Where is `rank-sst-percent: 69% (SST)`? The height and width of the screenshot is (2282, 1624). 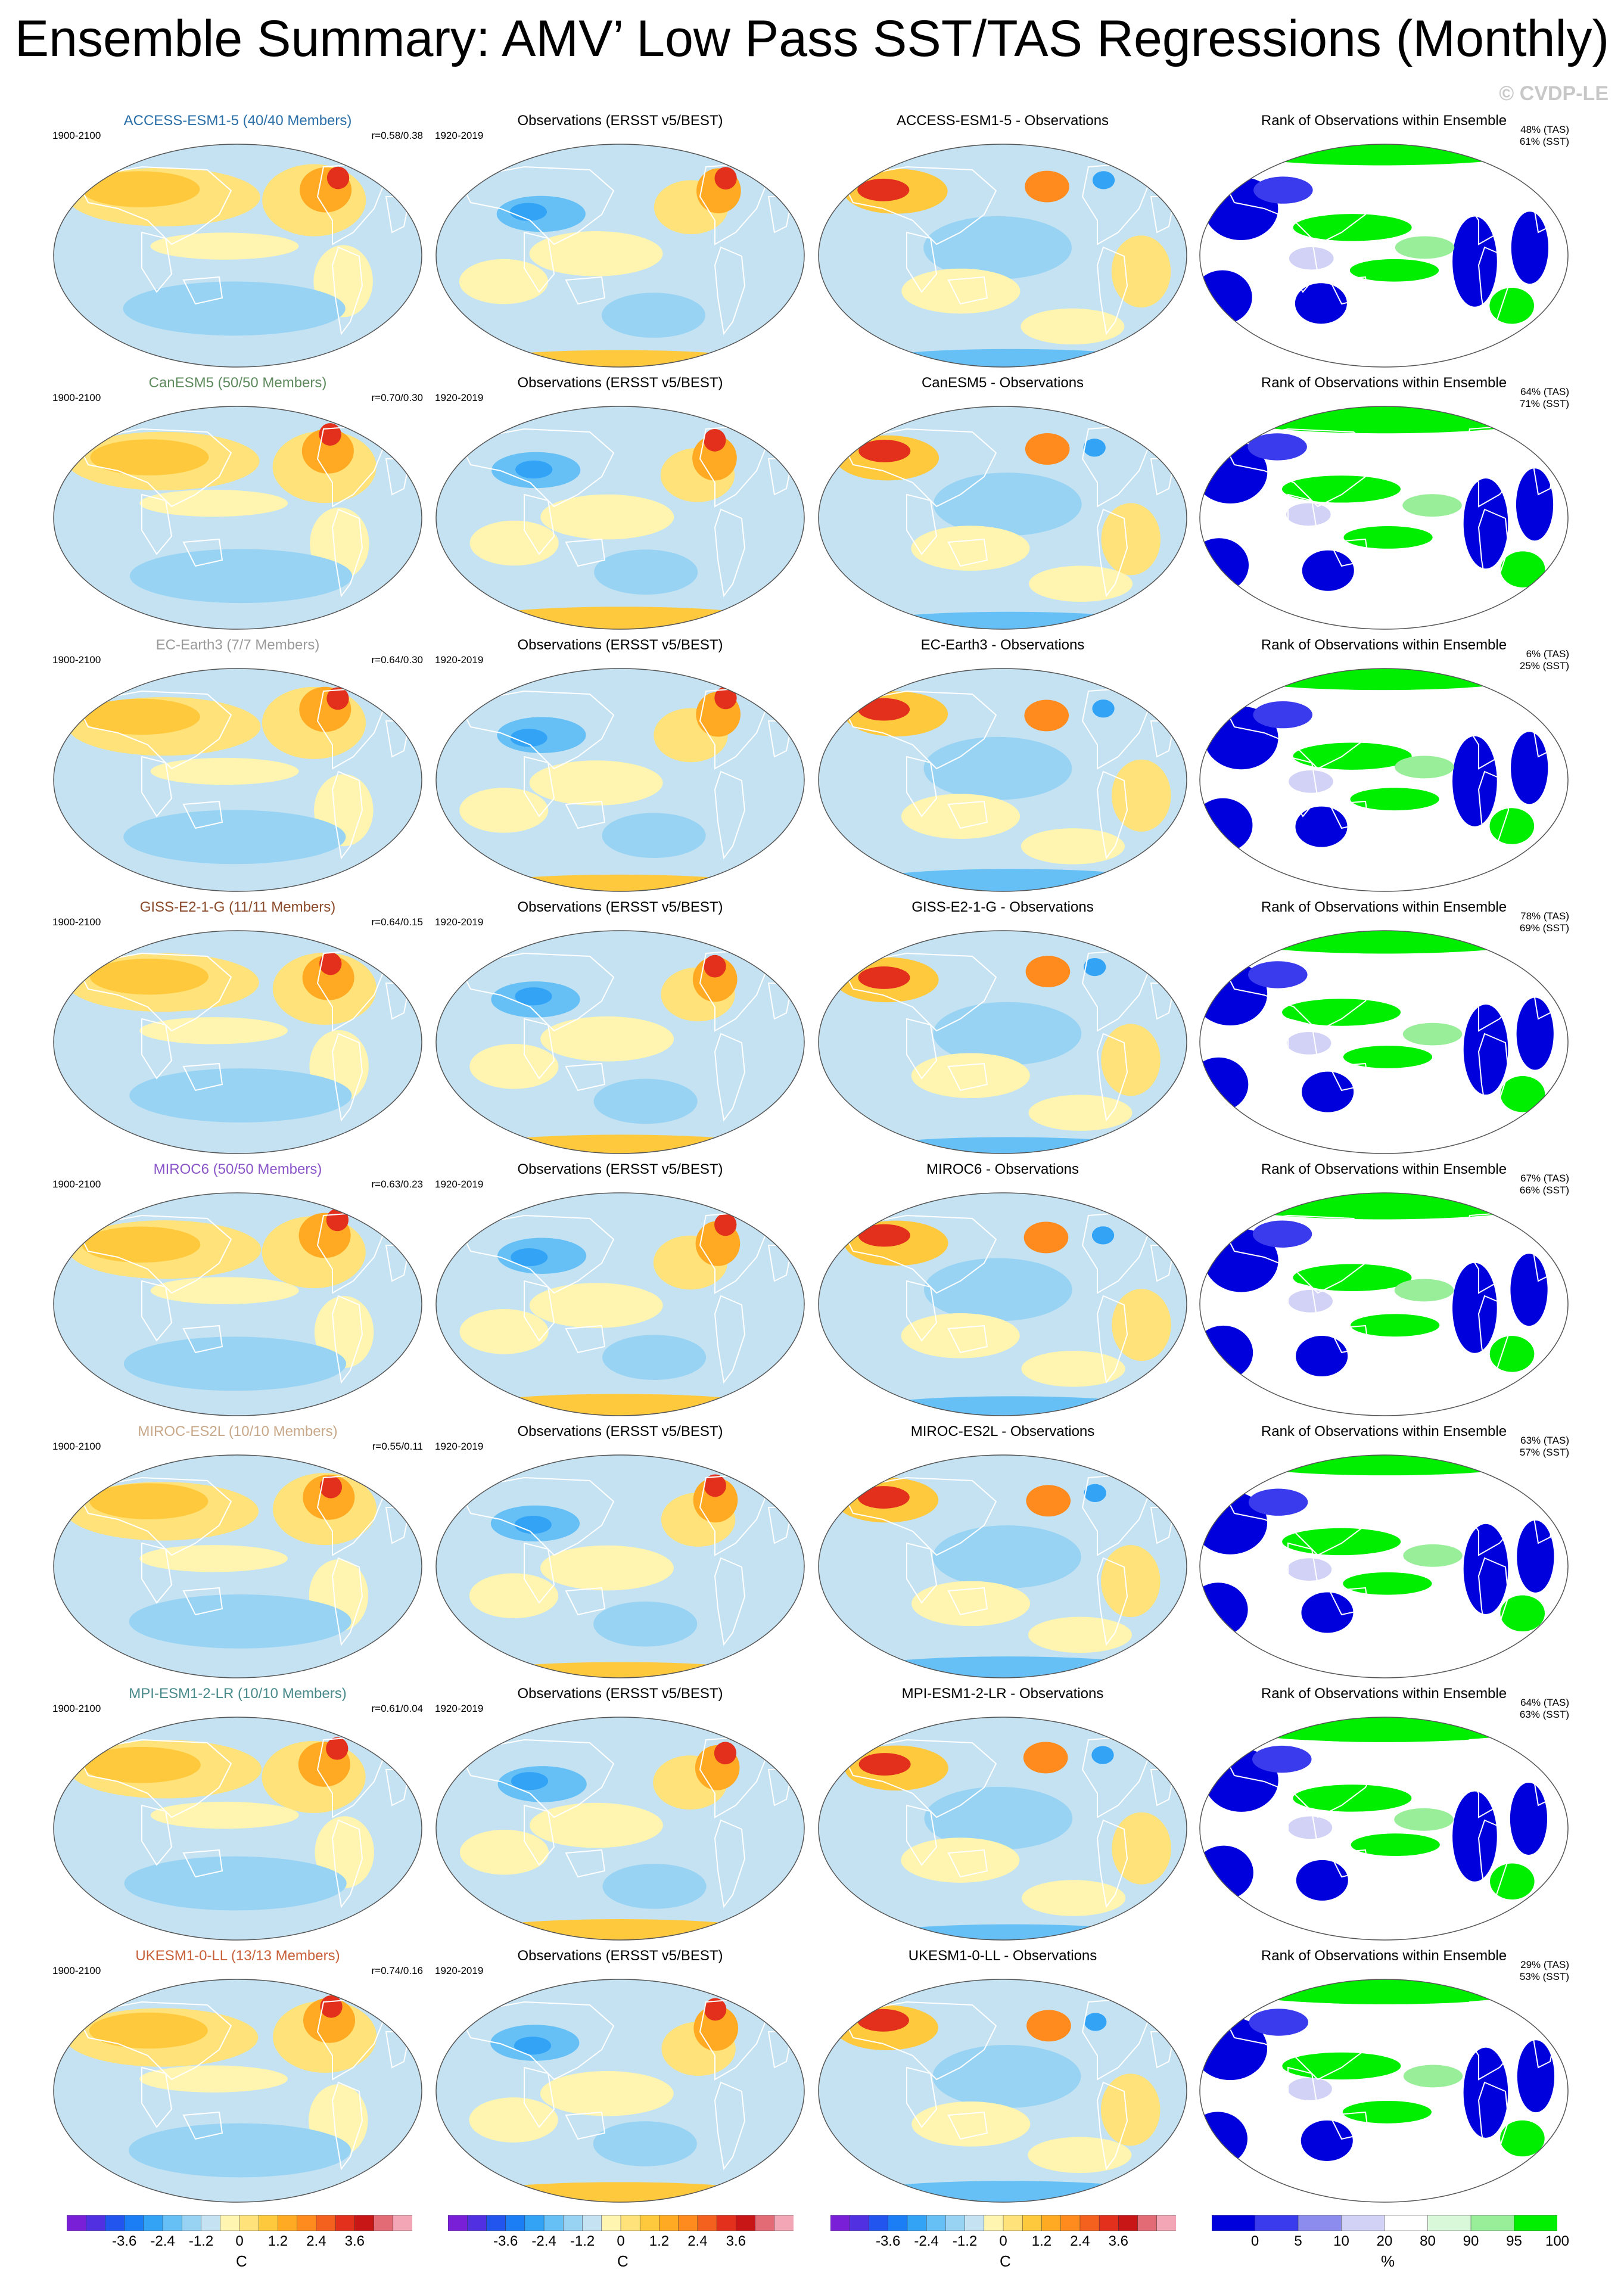 rank-sst-percent: 69% (SST) is located at coordinates (1544, 928).